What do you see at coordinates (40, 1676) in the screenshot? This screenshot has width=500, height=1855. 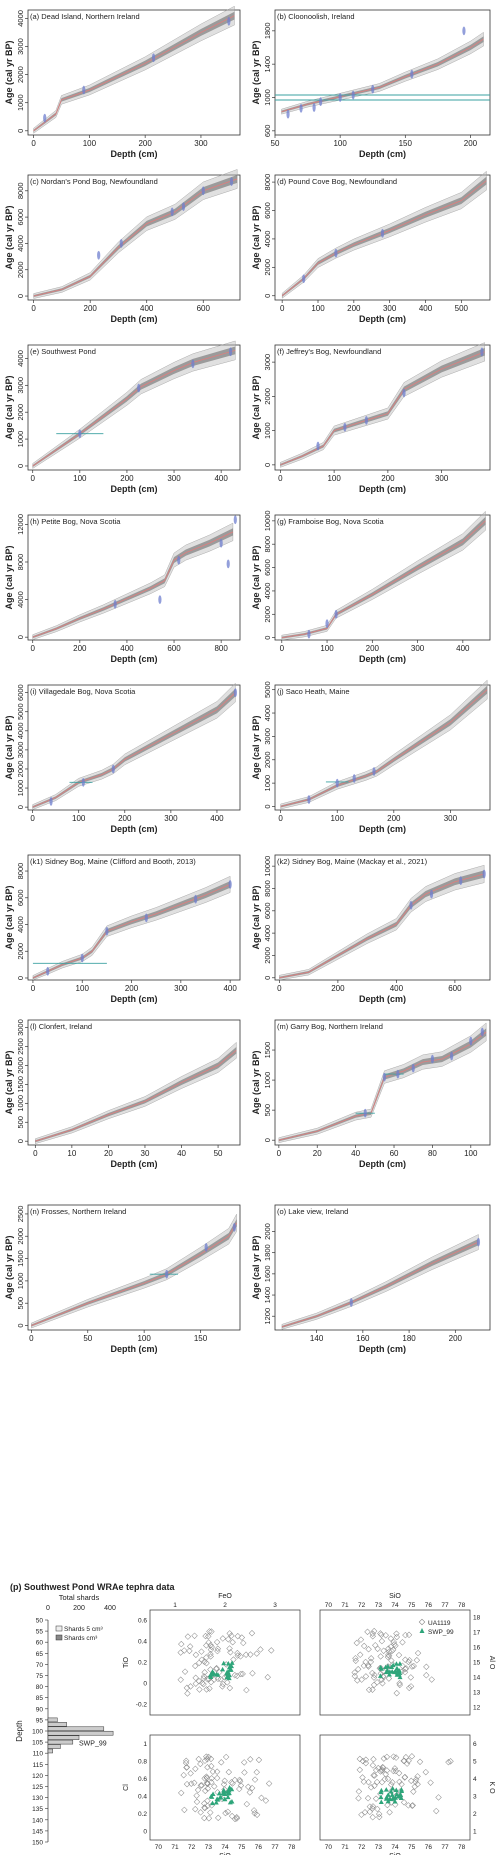 I see `hist-y-label: 75` at bounding box center [40, 1676].